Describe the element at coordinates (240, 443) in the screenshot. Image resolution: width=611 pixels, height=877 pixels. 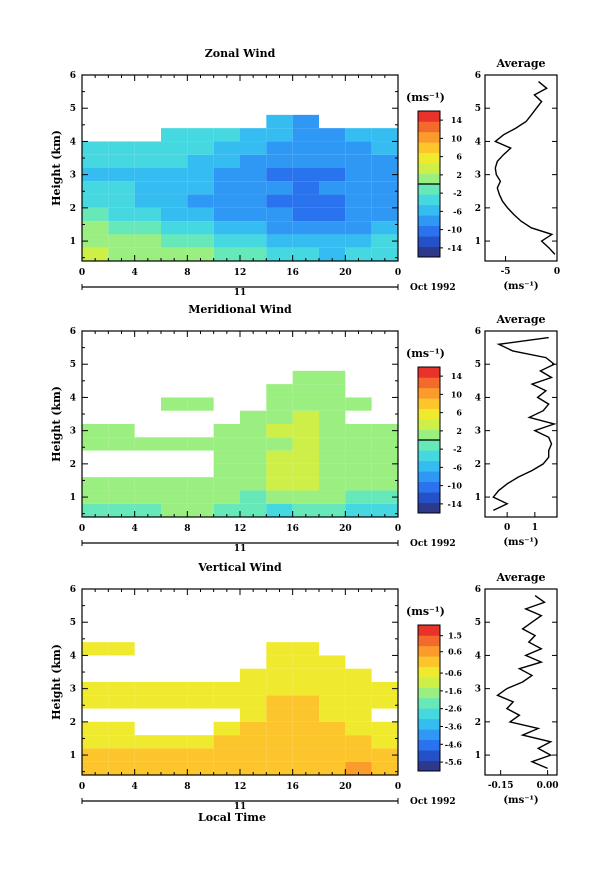
I see `heatmap-cells` at that location.